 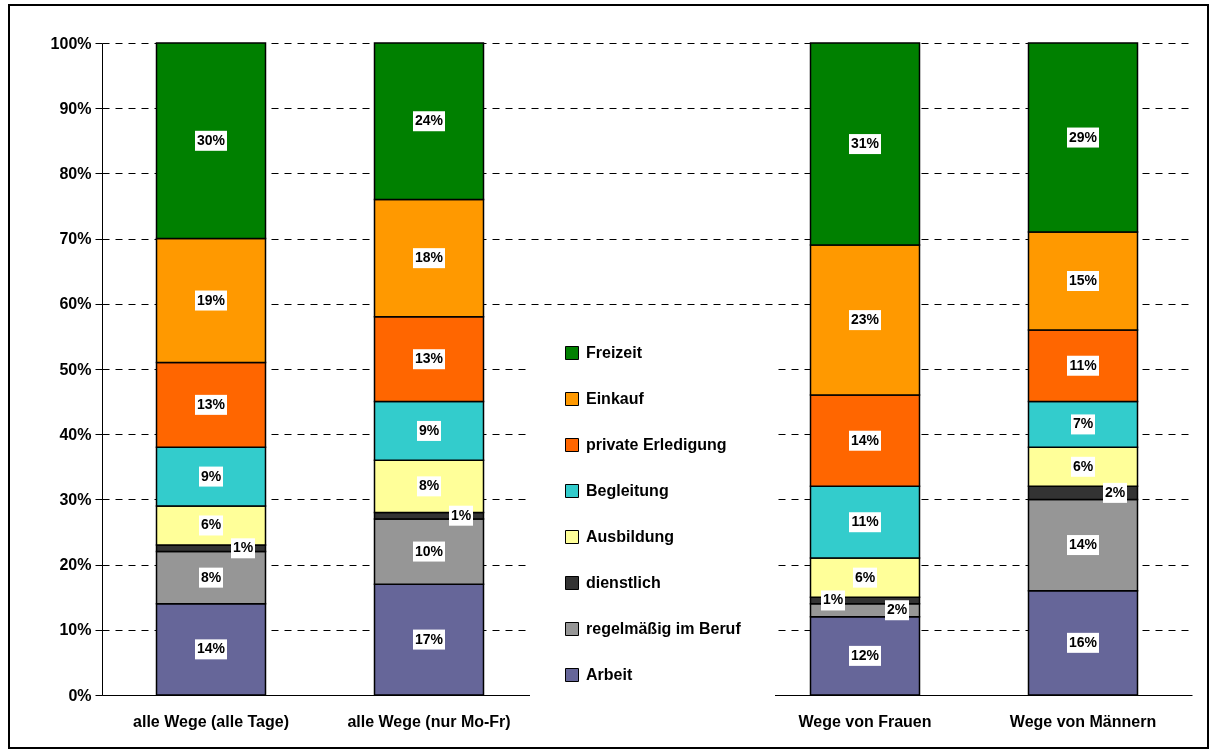 What do you see at coordinates (609, 674) in the screenshot?
I see `legend-label: Arbeit` at bounding box center [609, 674].